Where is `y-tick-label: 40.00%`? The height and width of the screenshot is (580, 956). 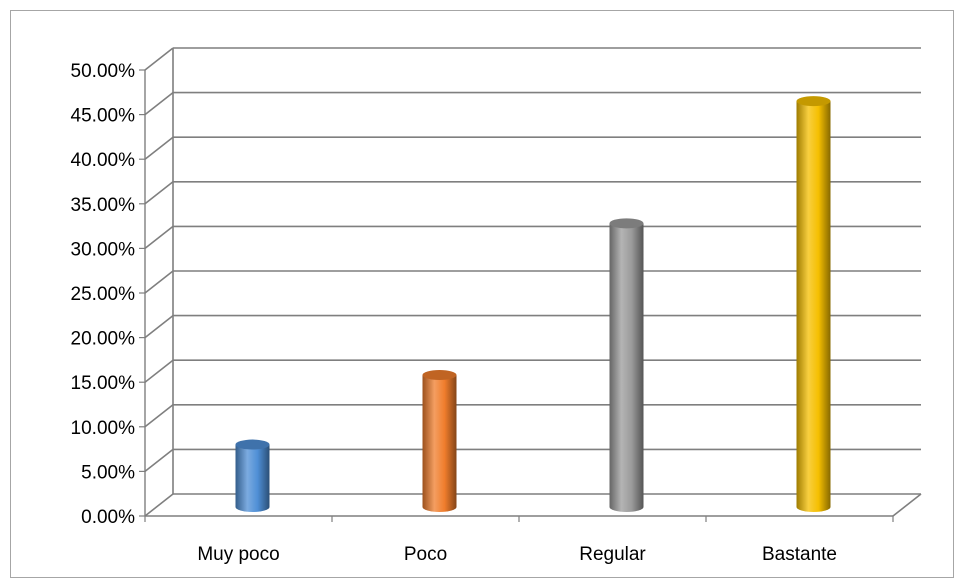
y-tick-label: 40.00% is located at coordinates (103, 160).